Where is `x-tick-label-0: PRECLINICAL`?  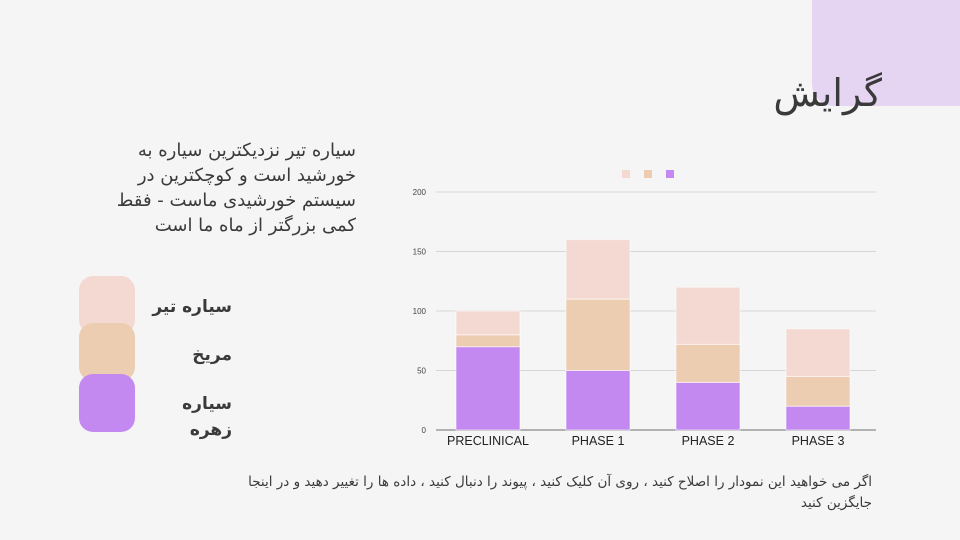 x-tick-label-0: PRECLINICAL is located at coordinates (488, 441).